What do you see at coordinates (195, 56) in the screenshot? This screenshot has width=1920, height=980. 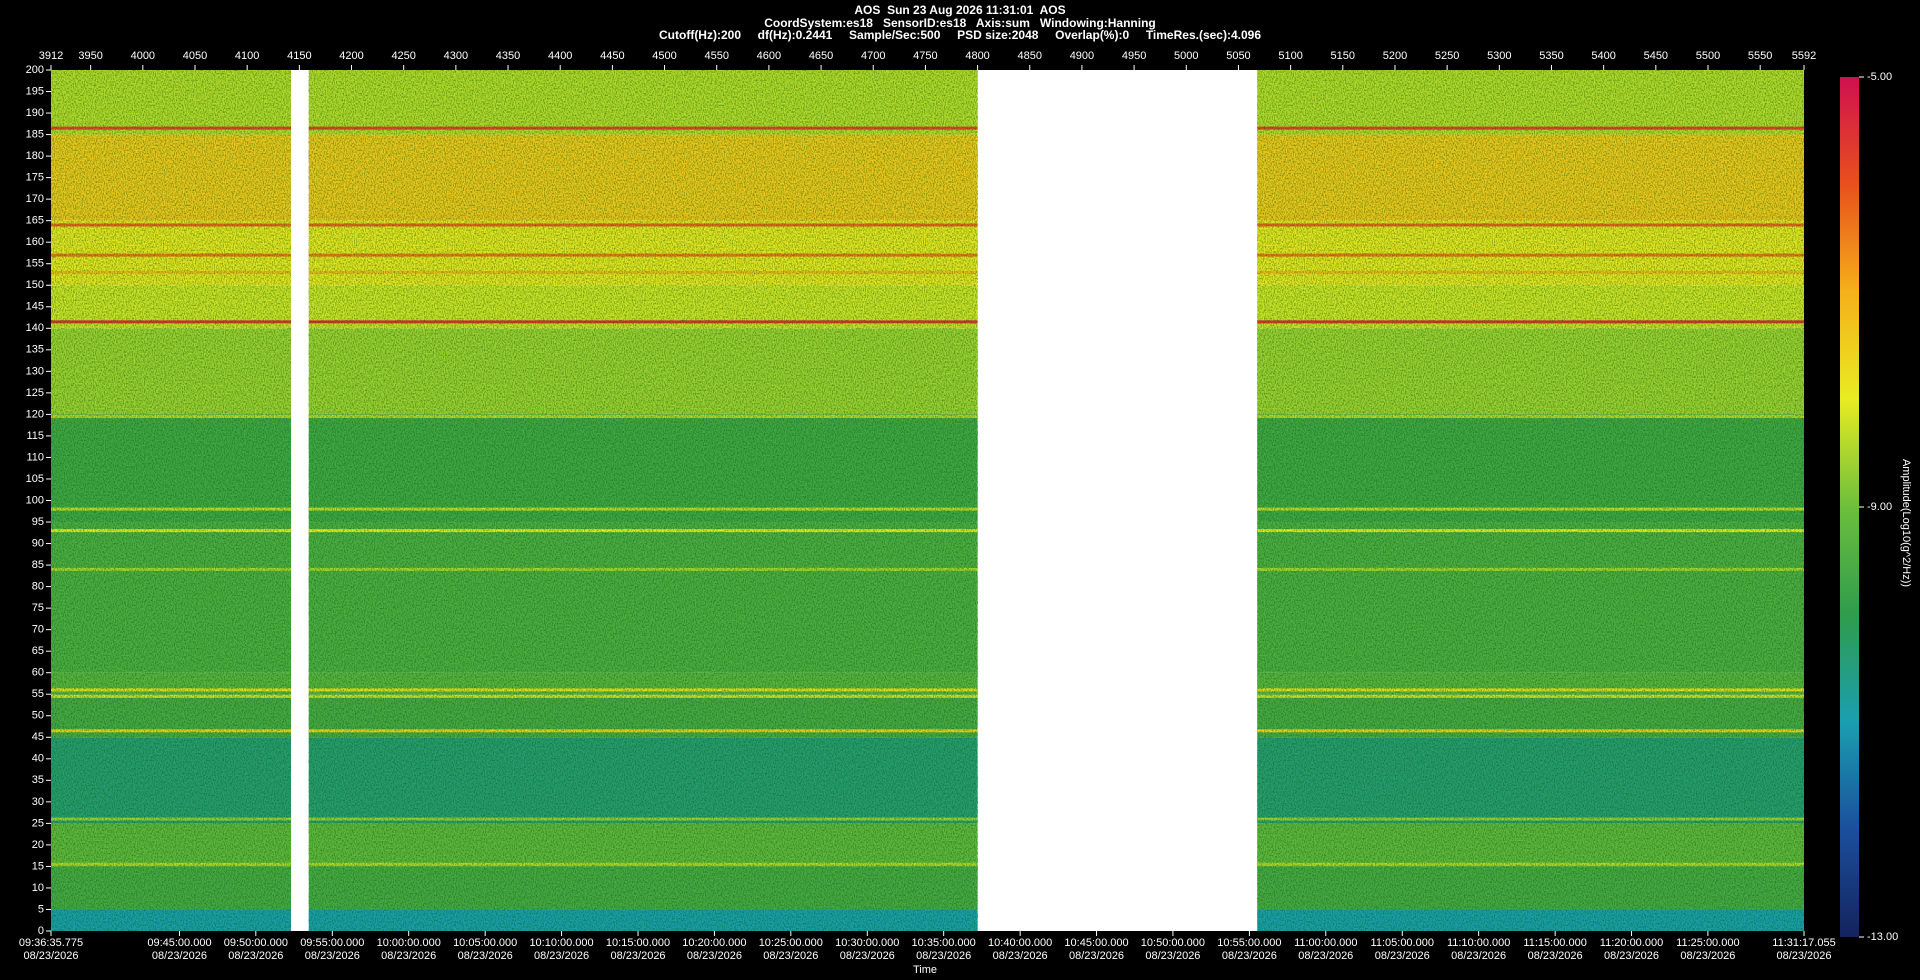 I see `x-tick-label: 4050` at bounding box center [195, 56].